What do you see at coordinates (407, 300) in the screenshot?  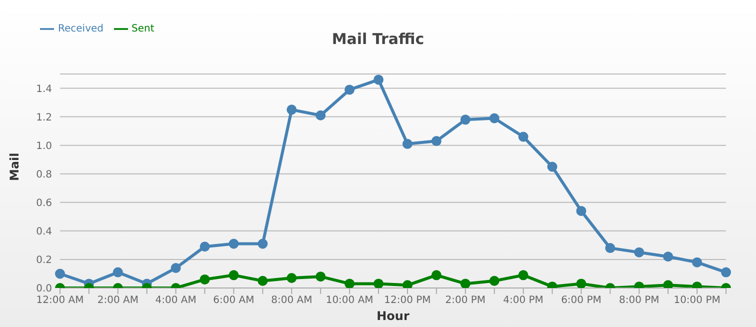 I see `x-tick-label: 12:00 PM` at bounding box center [407, 300].